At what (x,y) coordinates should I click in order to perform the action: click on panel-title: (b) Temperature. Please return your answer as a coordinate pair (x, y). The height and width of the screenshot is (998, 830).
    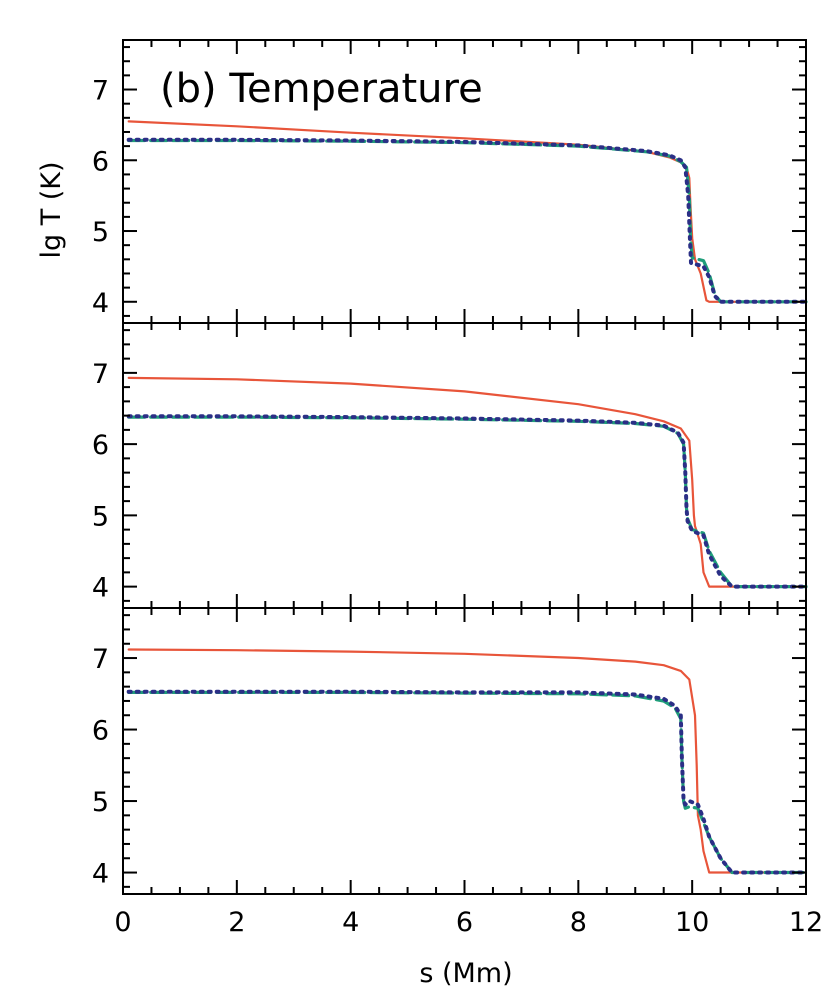
    Looking at the image, I should click on (321, 89).